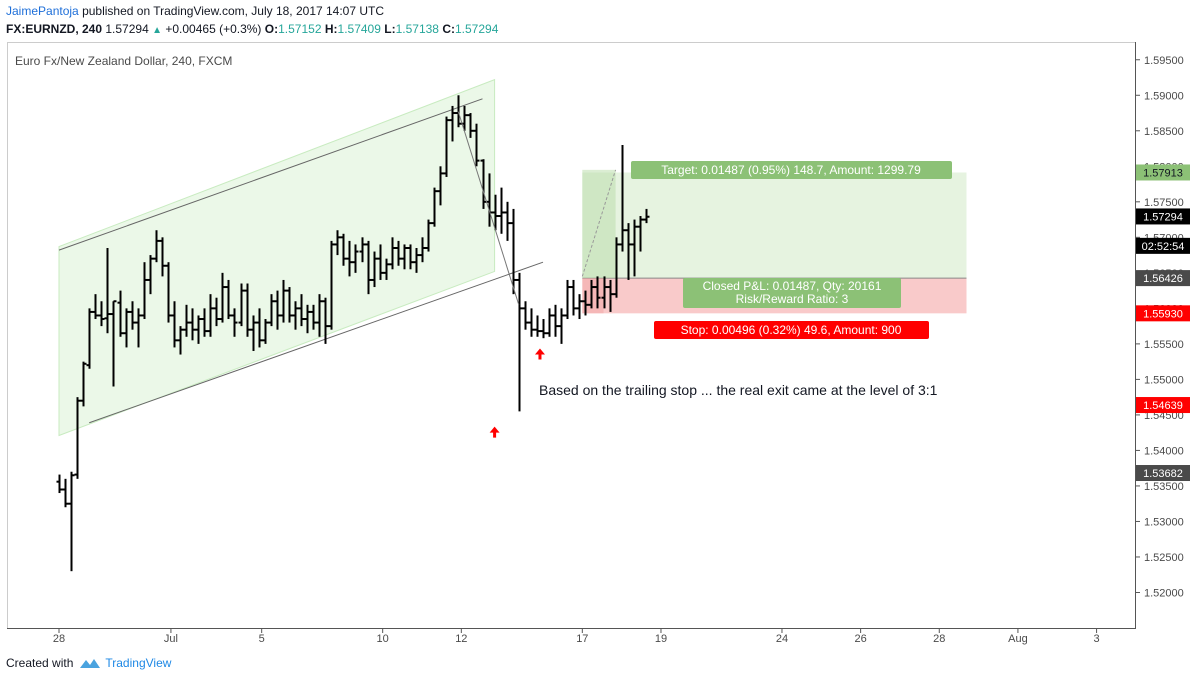 This screenshot has width=1194, height=683. Describe the element at coordinates (125, 663) in the screenshot. I see `tradingview-link: TradingView` at that location.